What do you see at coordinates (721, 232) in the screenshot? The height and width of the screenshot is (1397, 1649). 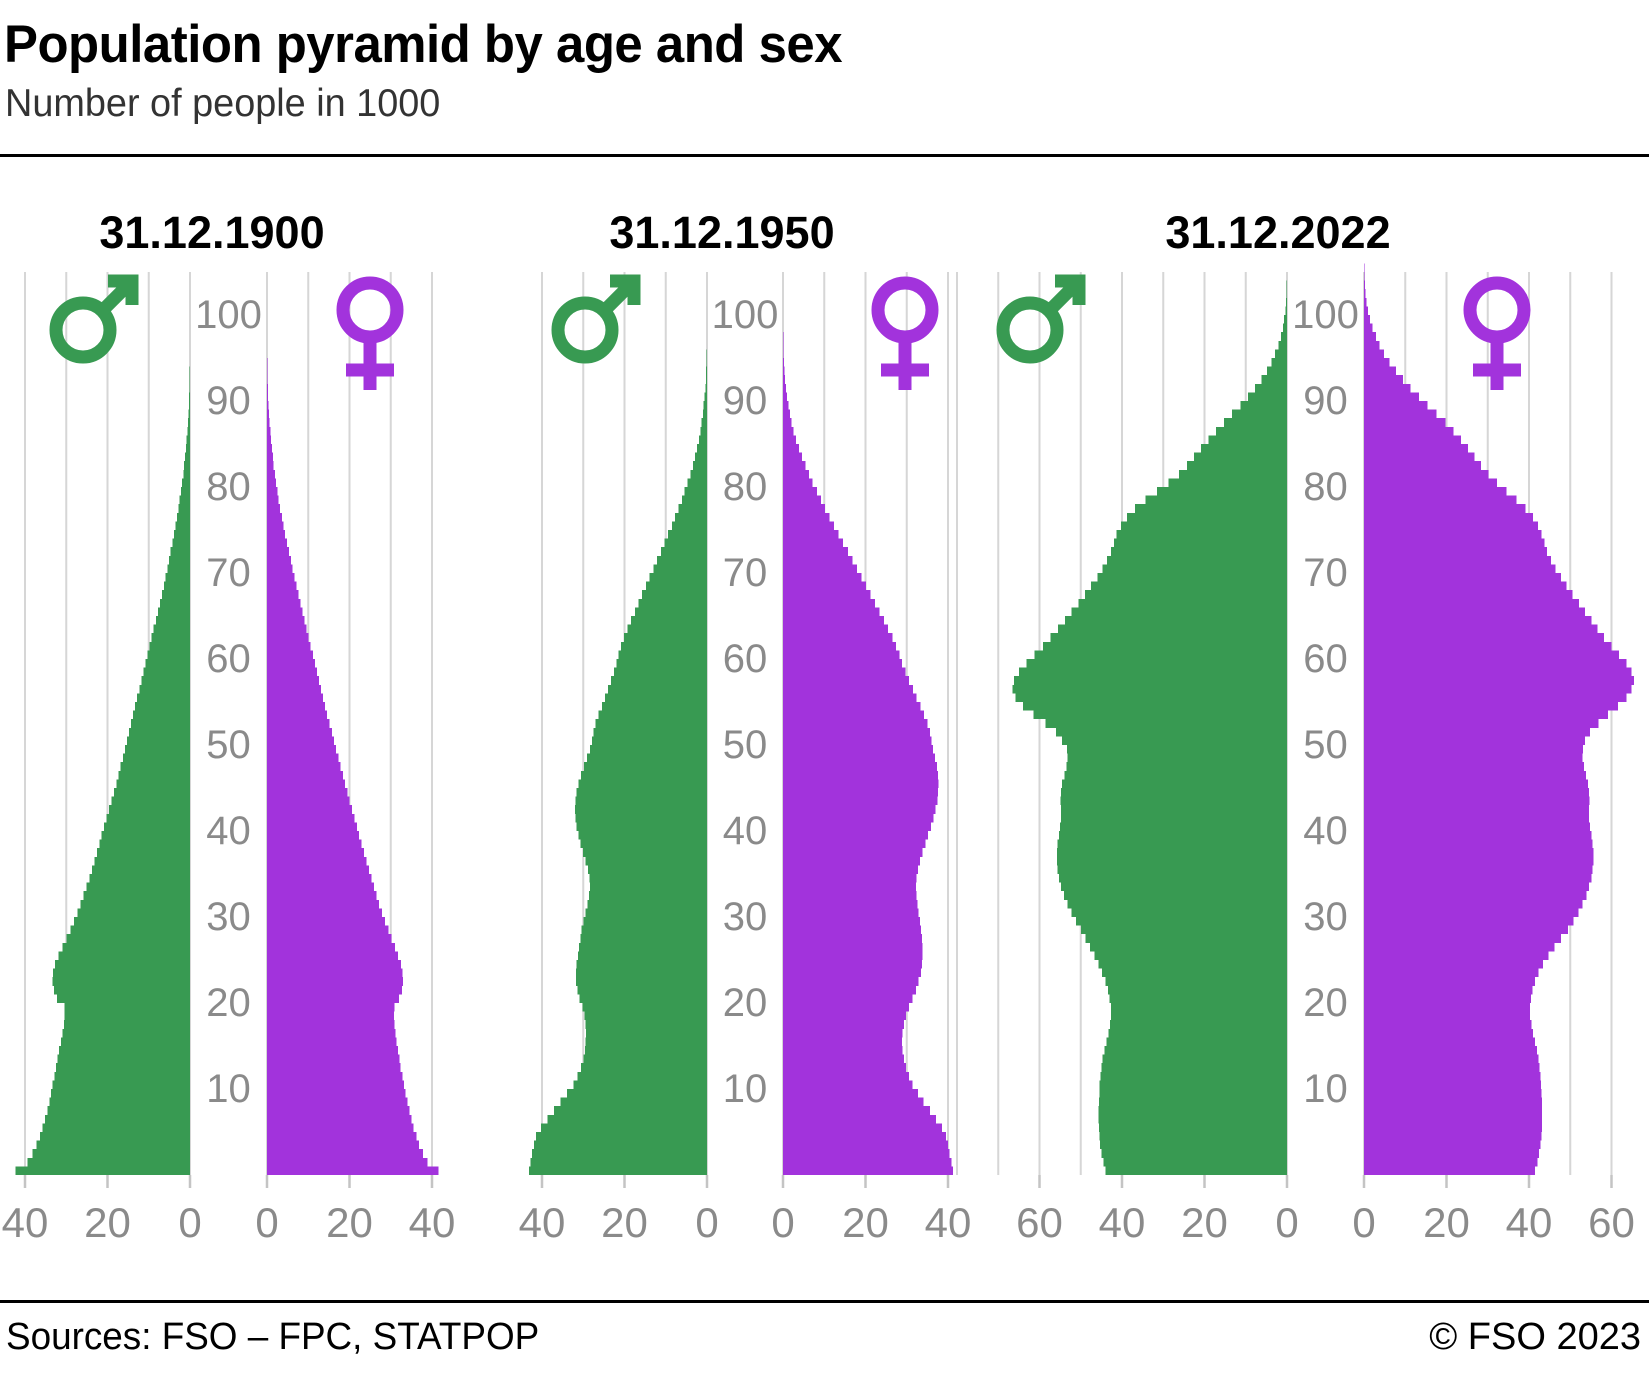 I see `panel-title-1950: 31.12.1950` at bounding box center [721, 232].